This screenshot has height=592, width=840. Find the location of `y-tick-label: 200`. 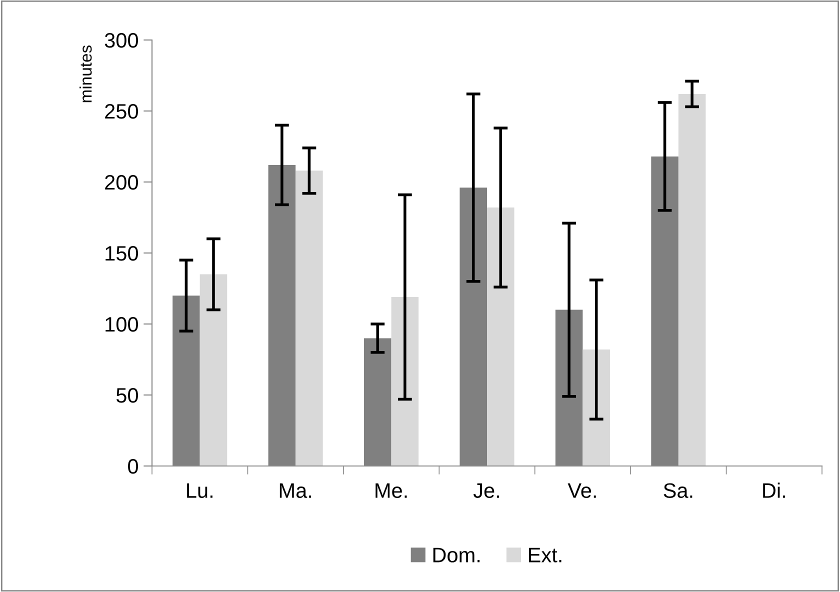

y-tick-label: 200 is located at coordinates (121, 182).